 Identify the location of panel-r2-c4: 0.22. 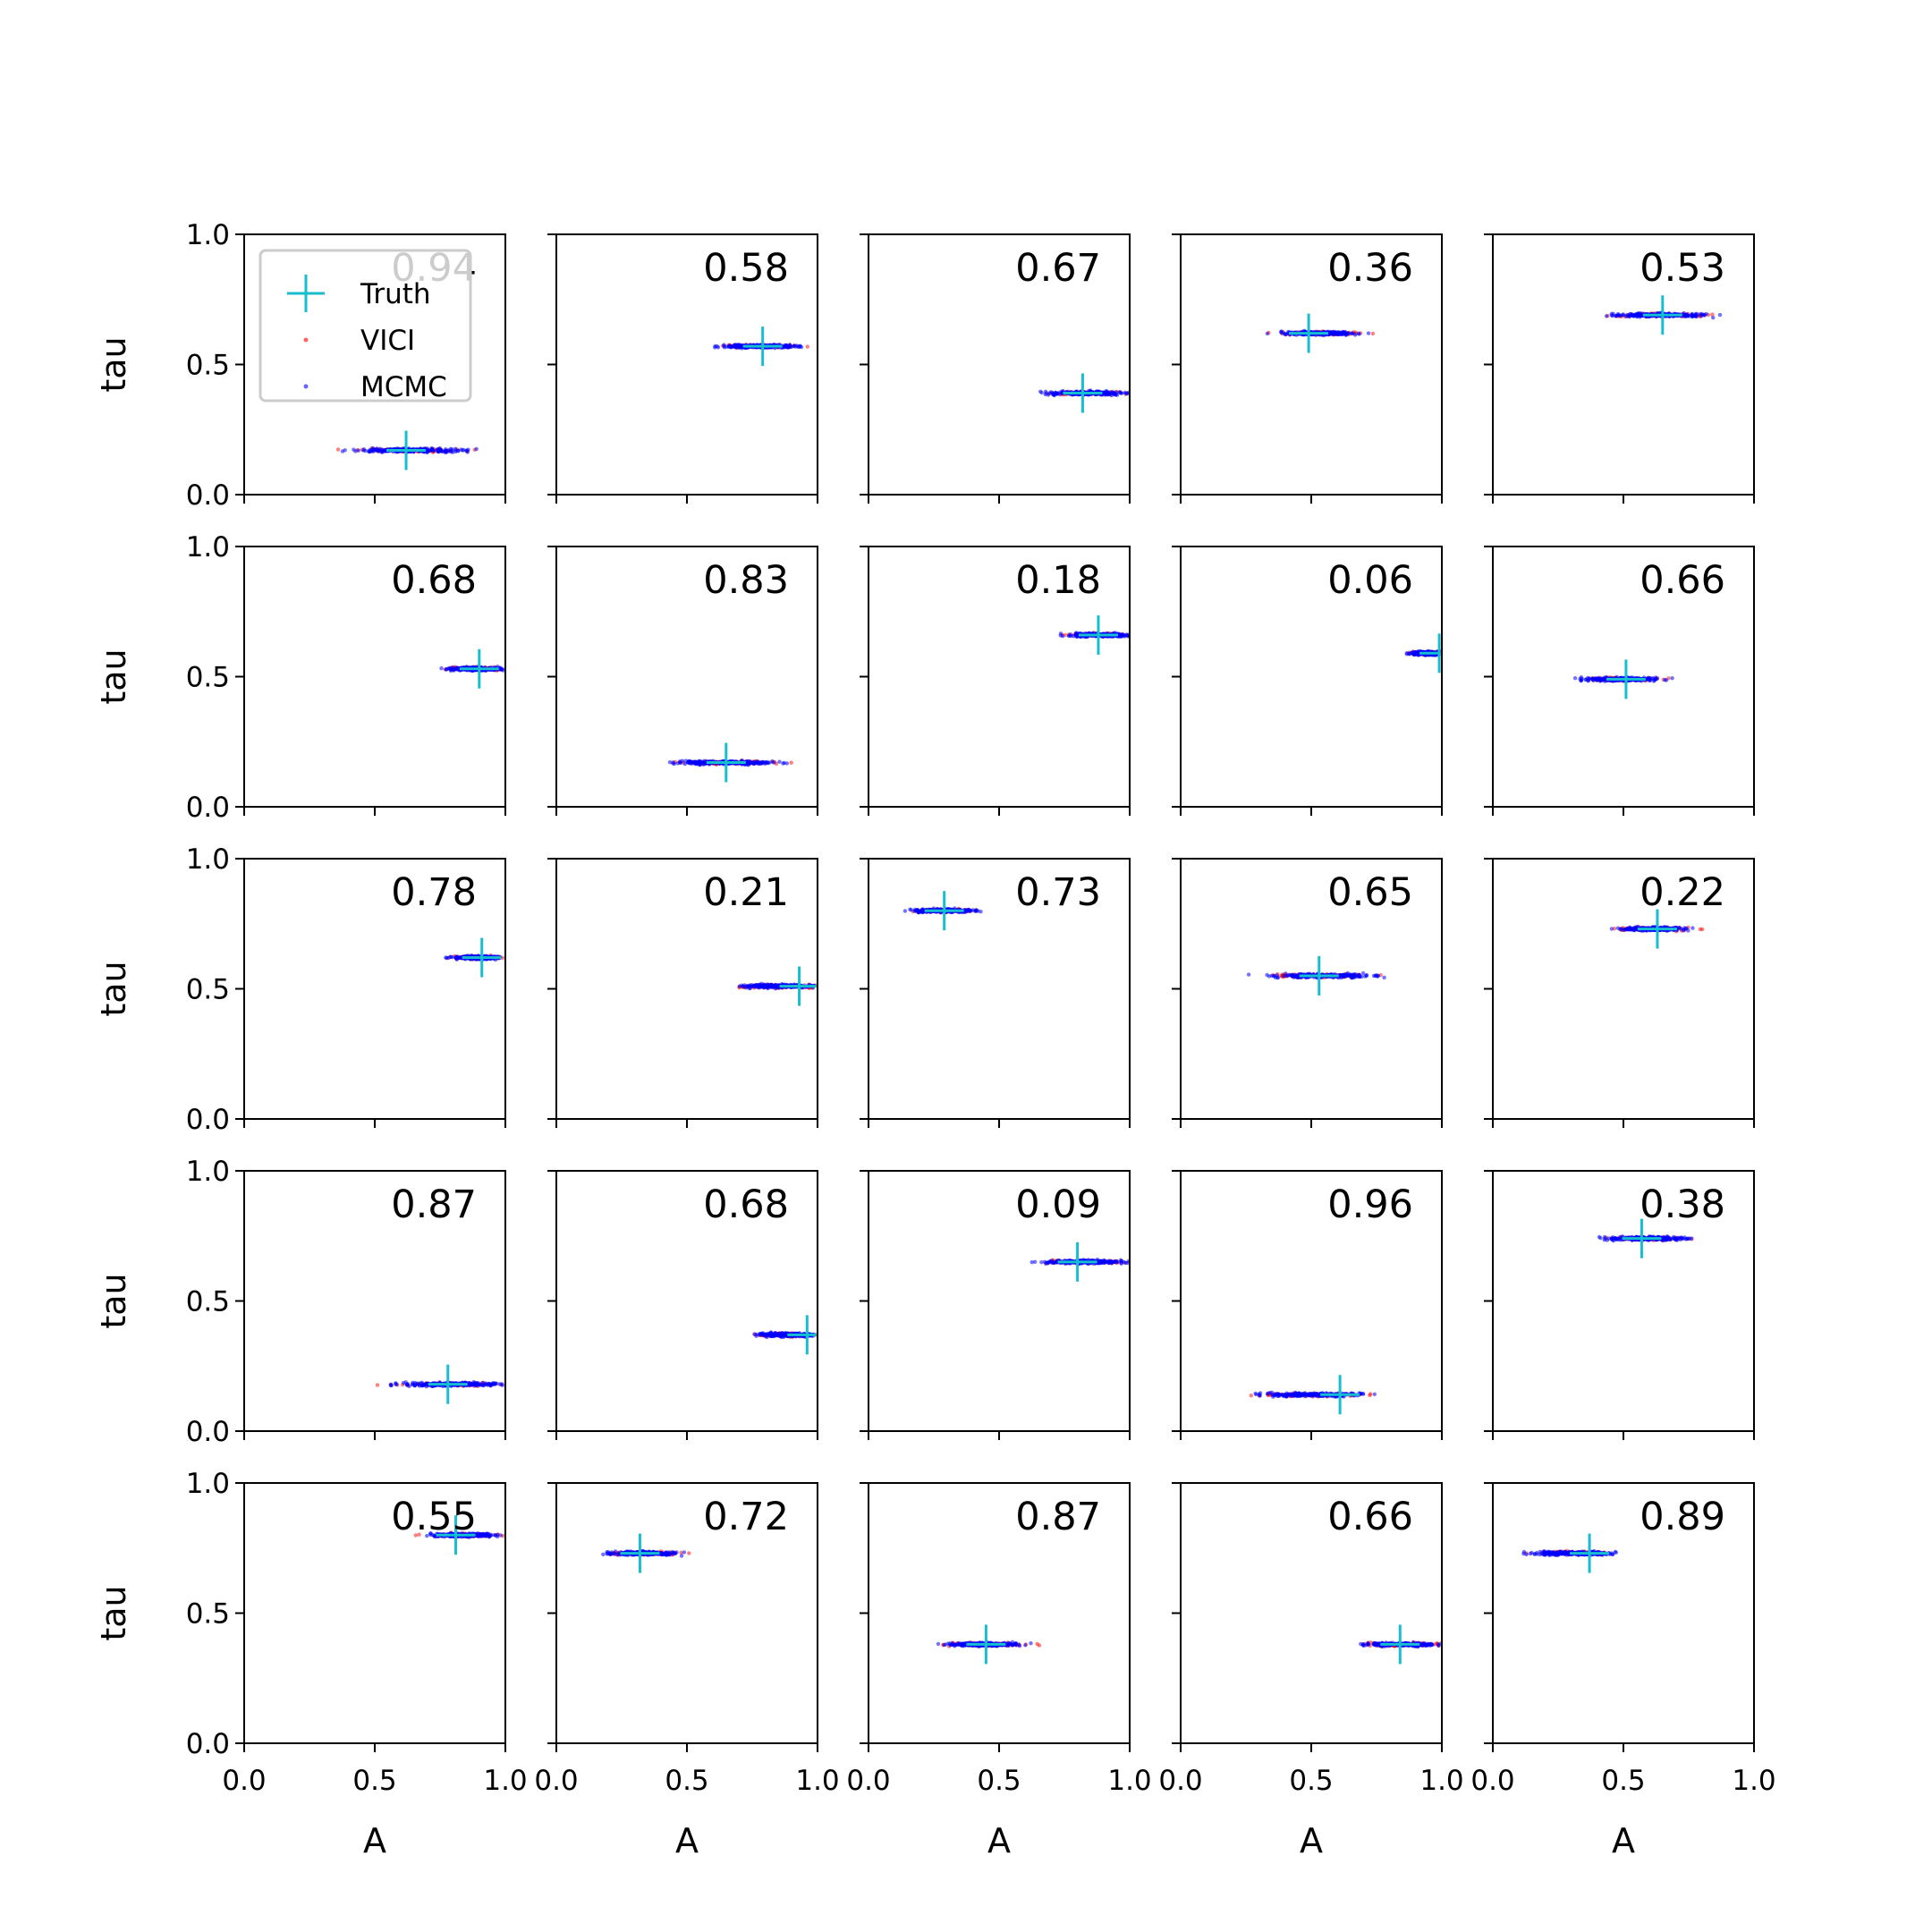
(1619, 993).